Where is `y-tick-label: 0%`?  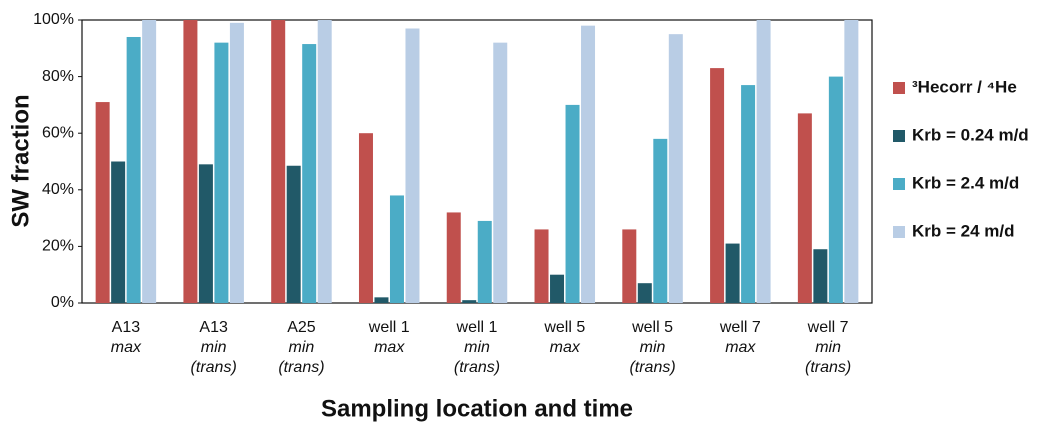 y-tick-label: 0% is located at coordinates (62, 302).